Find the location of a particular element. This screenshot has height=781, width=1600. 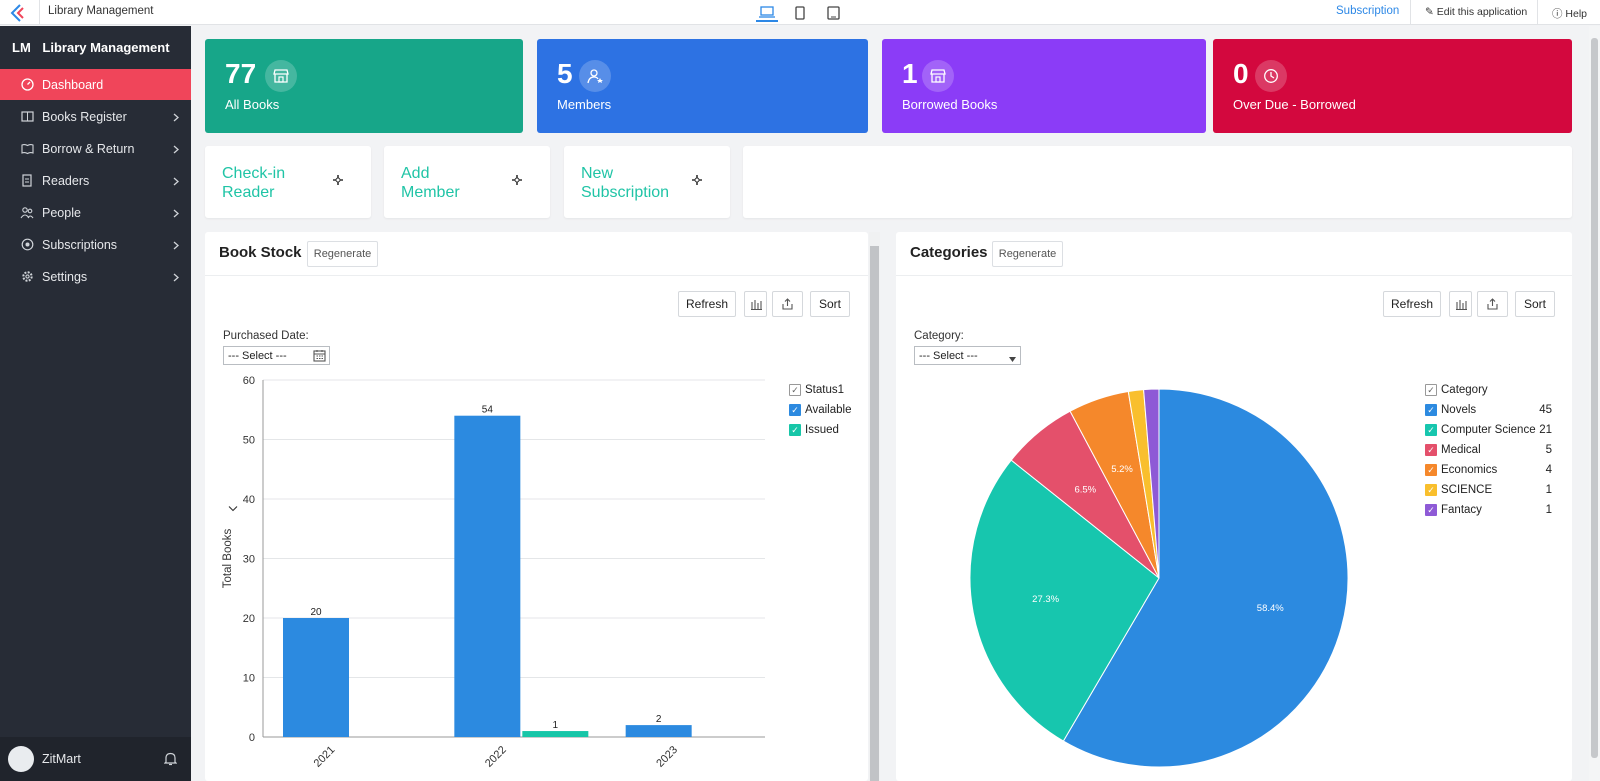

sidebar-item-dashboard: Dashboard is located at coordinates (95, 84).